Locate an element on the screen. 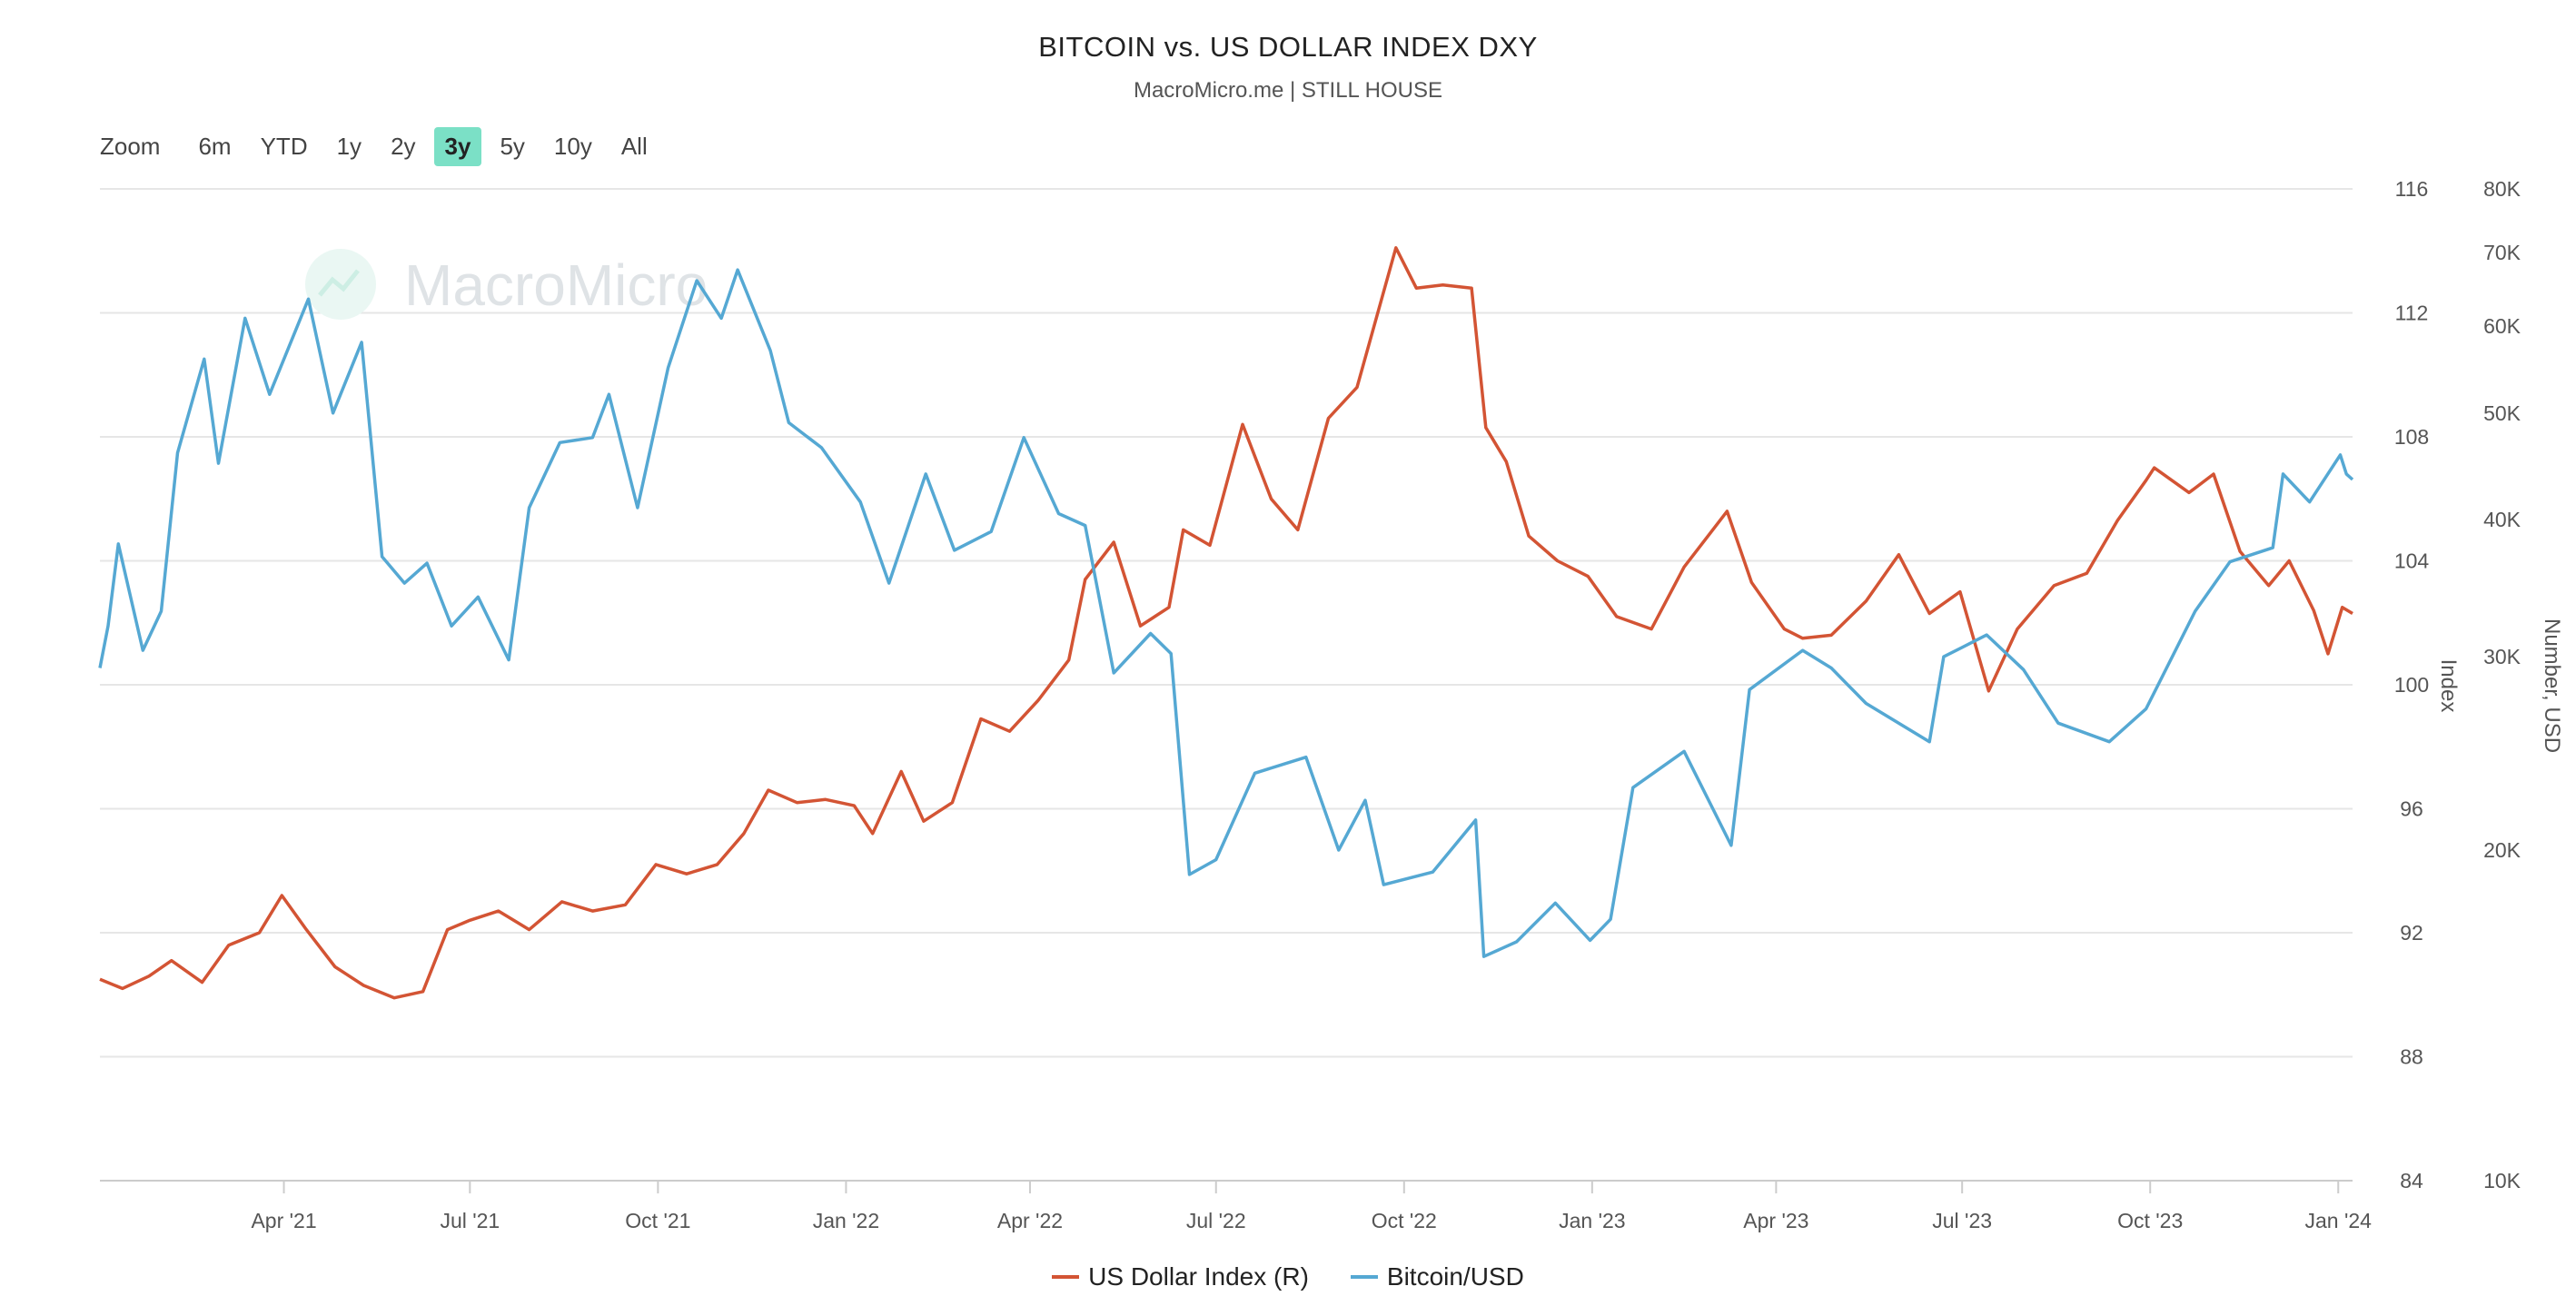 The width and height of the screenshot is (2576, 1306). logo-trend-glyph is located at coordinates (339, 283).